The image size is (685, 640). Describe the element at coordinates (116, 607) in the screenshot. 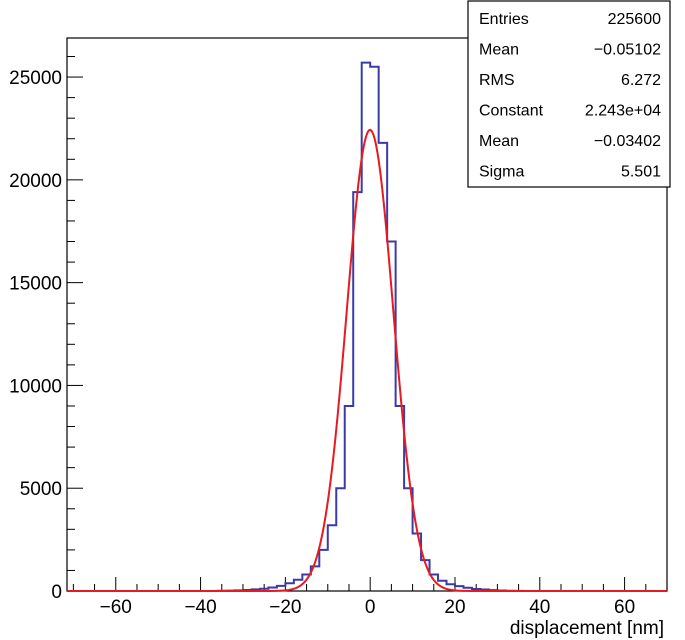

I see `x-tick-label: −60` at that location.